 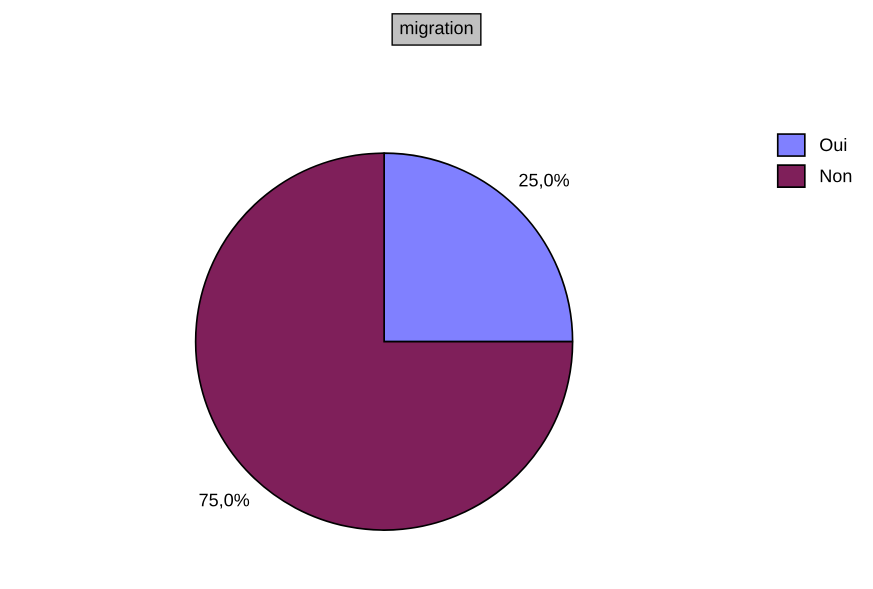 What do you see at coordinates (544, 181) in the screenshot?
I see `data-label: 25,0%` at bounding box center [544, 181].